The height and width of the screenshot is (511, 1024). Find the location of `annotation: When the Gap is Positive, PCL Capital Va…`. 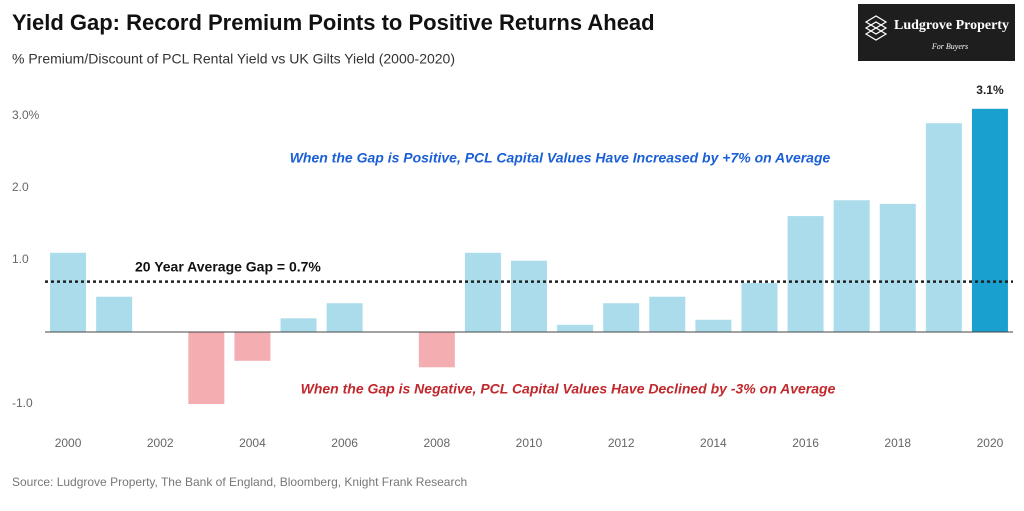

annotation: When the Gap is Positive, PCL Capital Va… is located at coordinates (560, 158).